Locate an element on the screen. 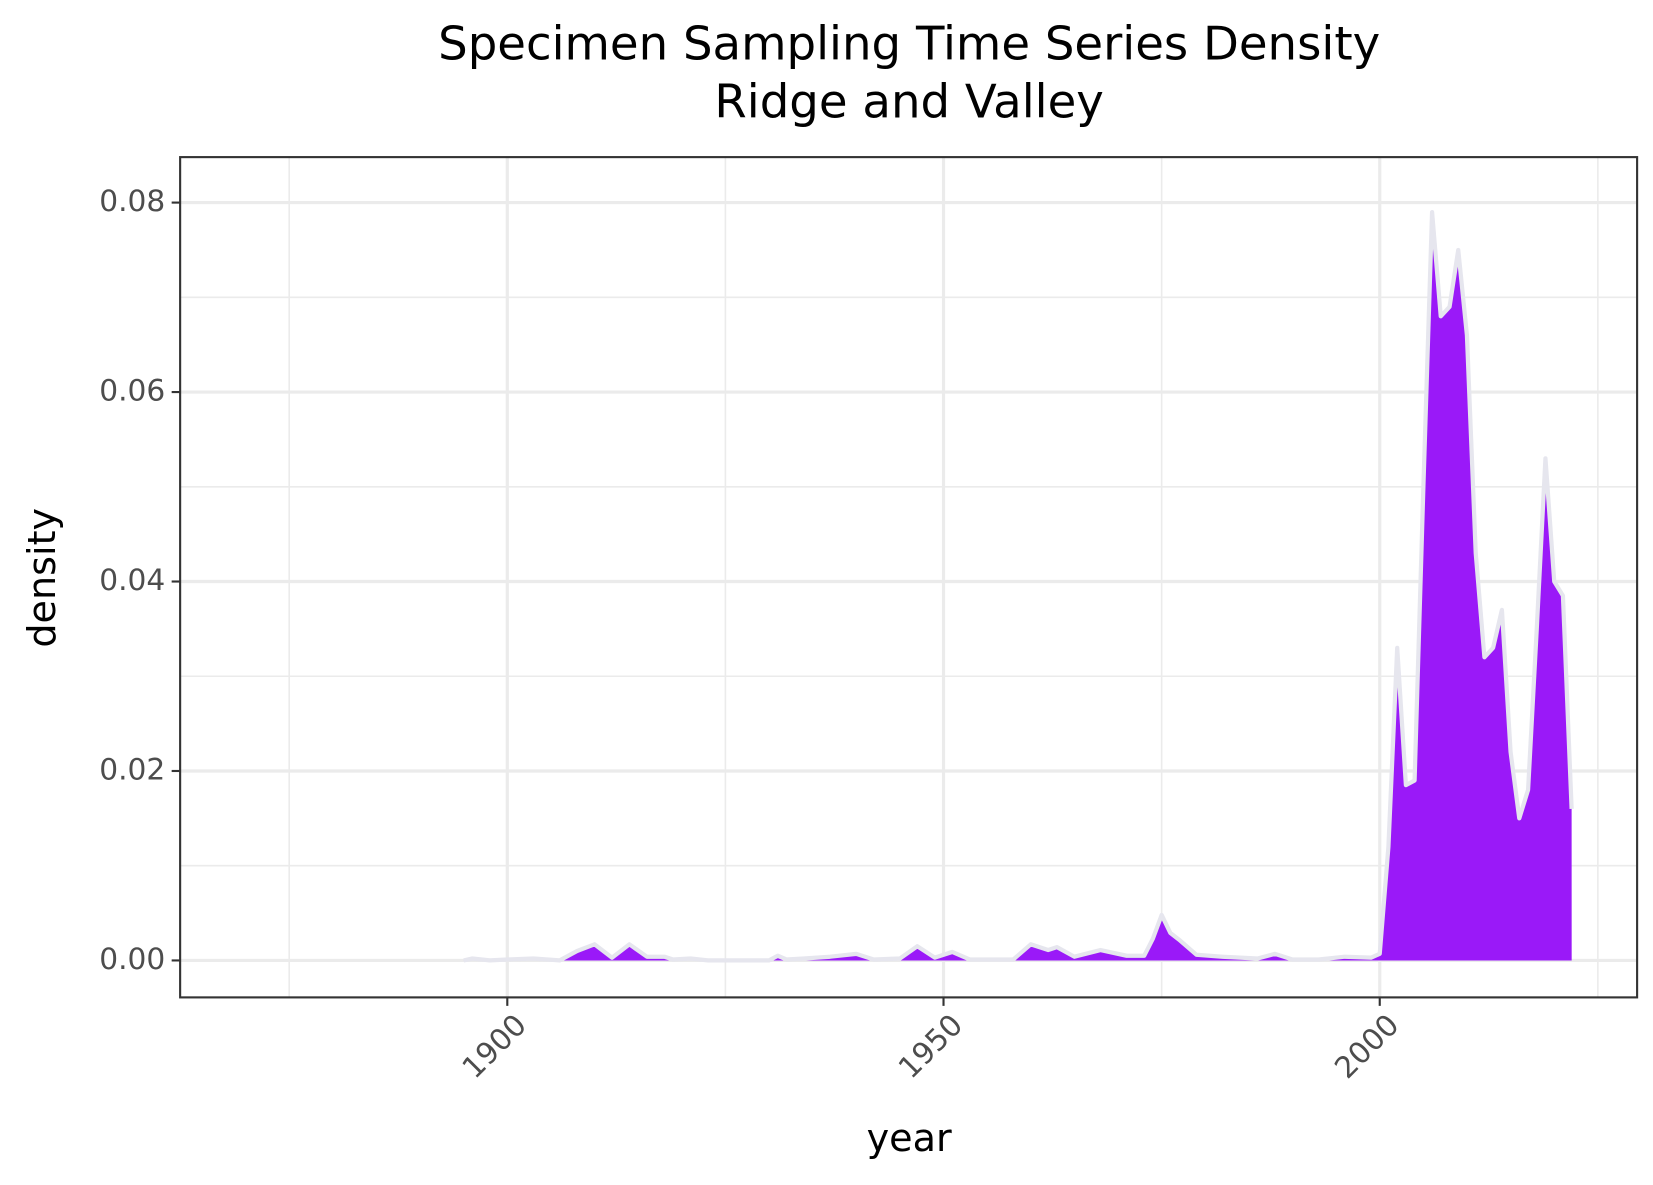 Image resolution: width=1653 pixels, height=1185 pixels. y-axis-title: density is located at coordinates (42, 578).